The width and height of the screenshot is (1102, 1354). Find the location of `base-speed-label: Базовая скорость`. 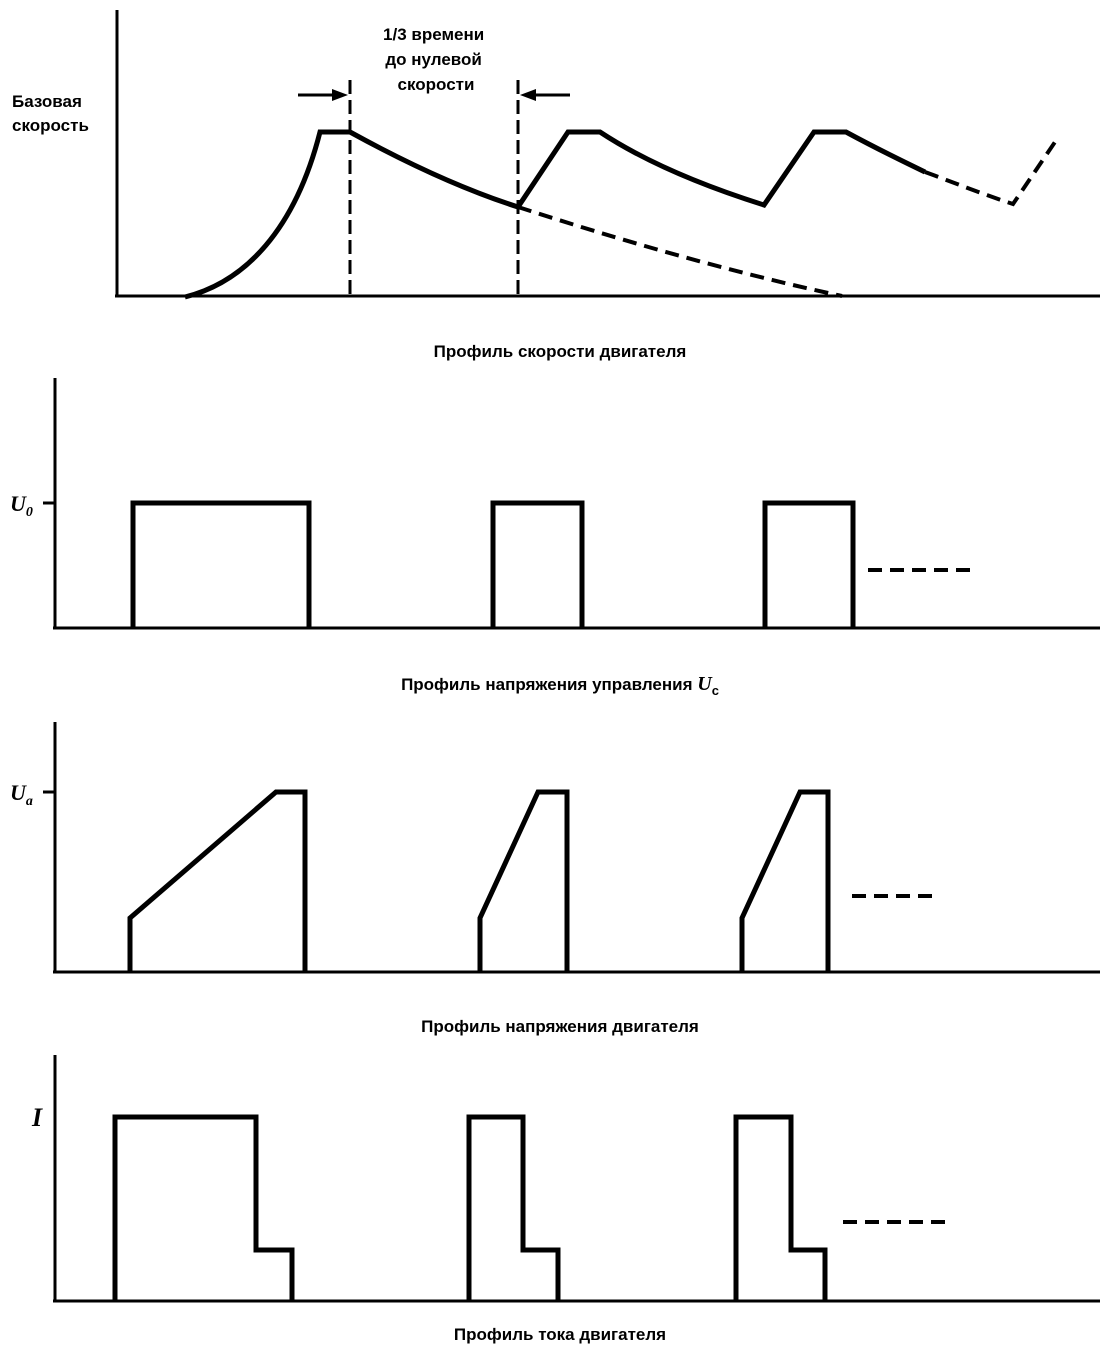

base-speed-label: Базовая скорость is located at coordinates (50, 113).